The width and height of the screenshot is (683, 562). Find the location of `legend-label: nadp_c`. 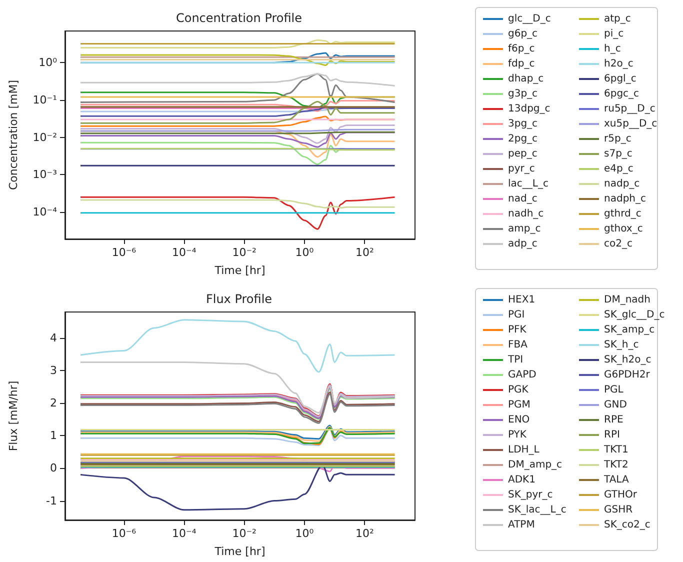

legend-label: nadp_c is located at coordinates (622, 184).